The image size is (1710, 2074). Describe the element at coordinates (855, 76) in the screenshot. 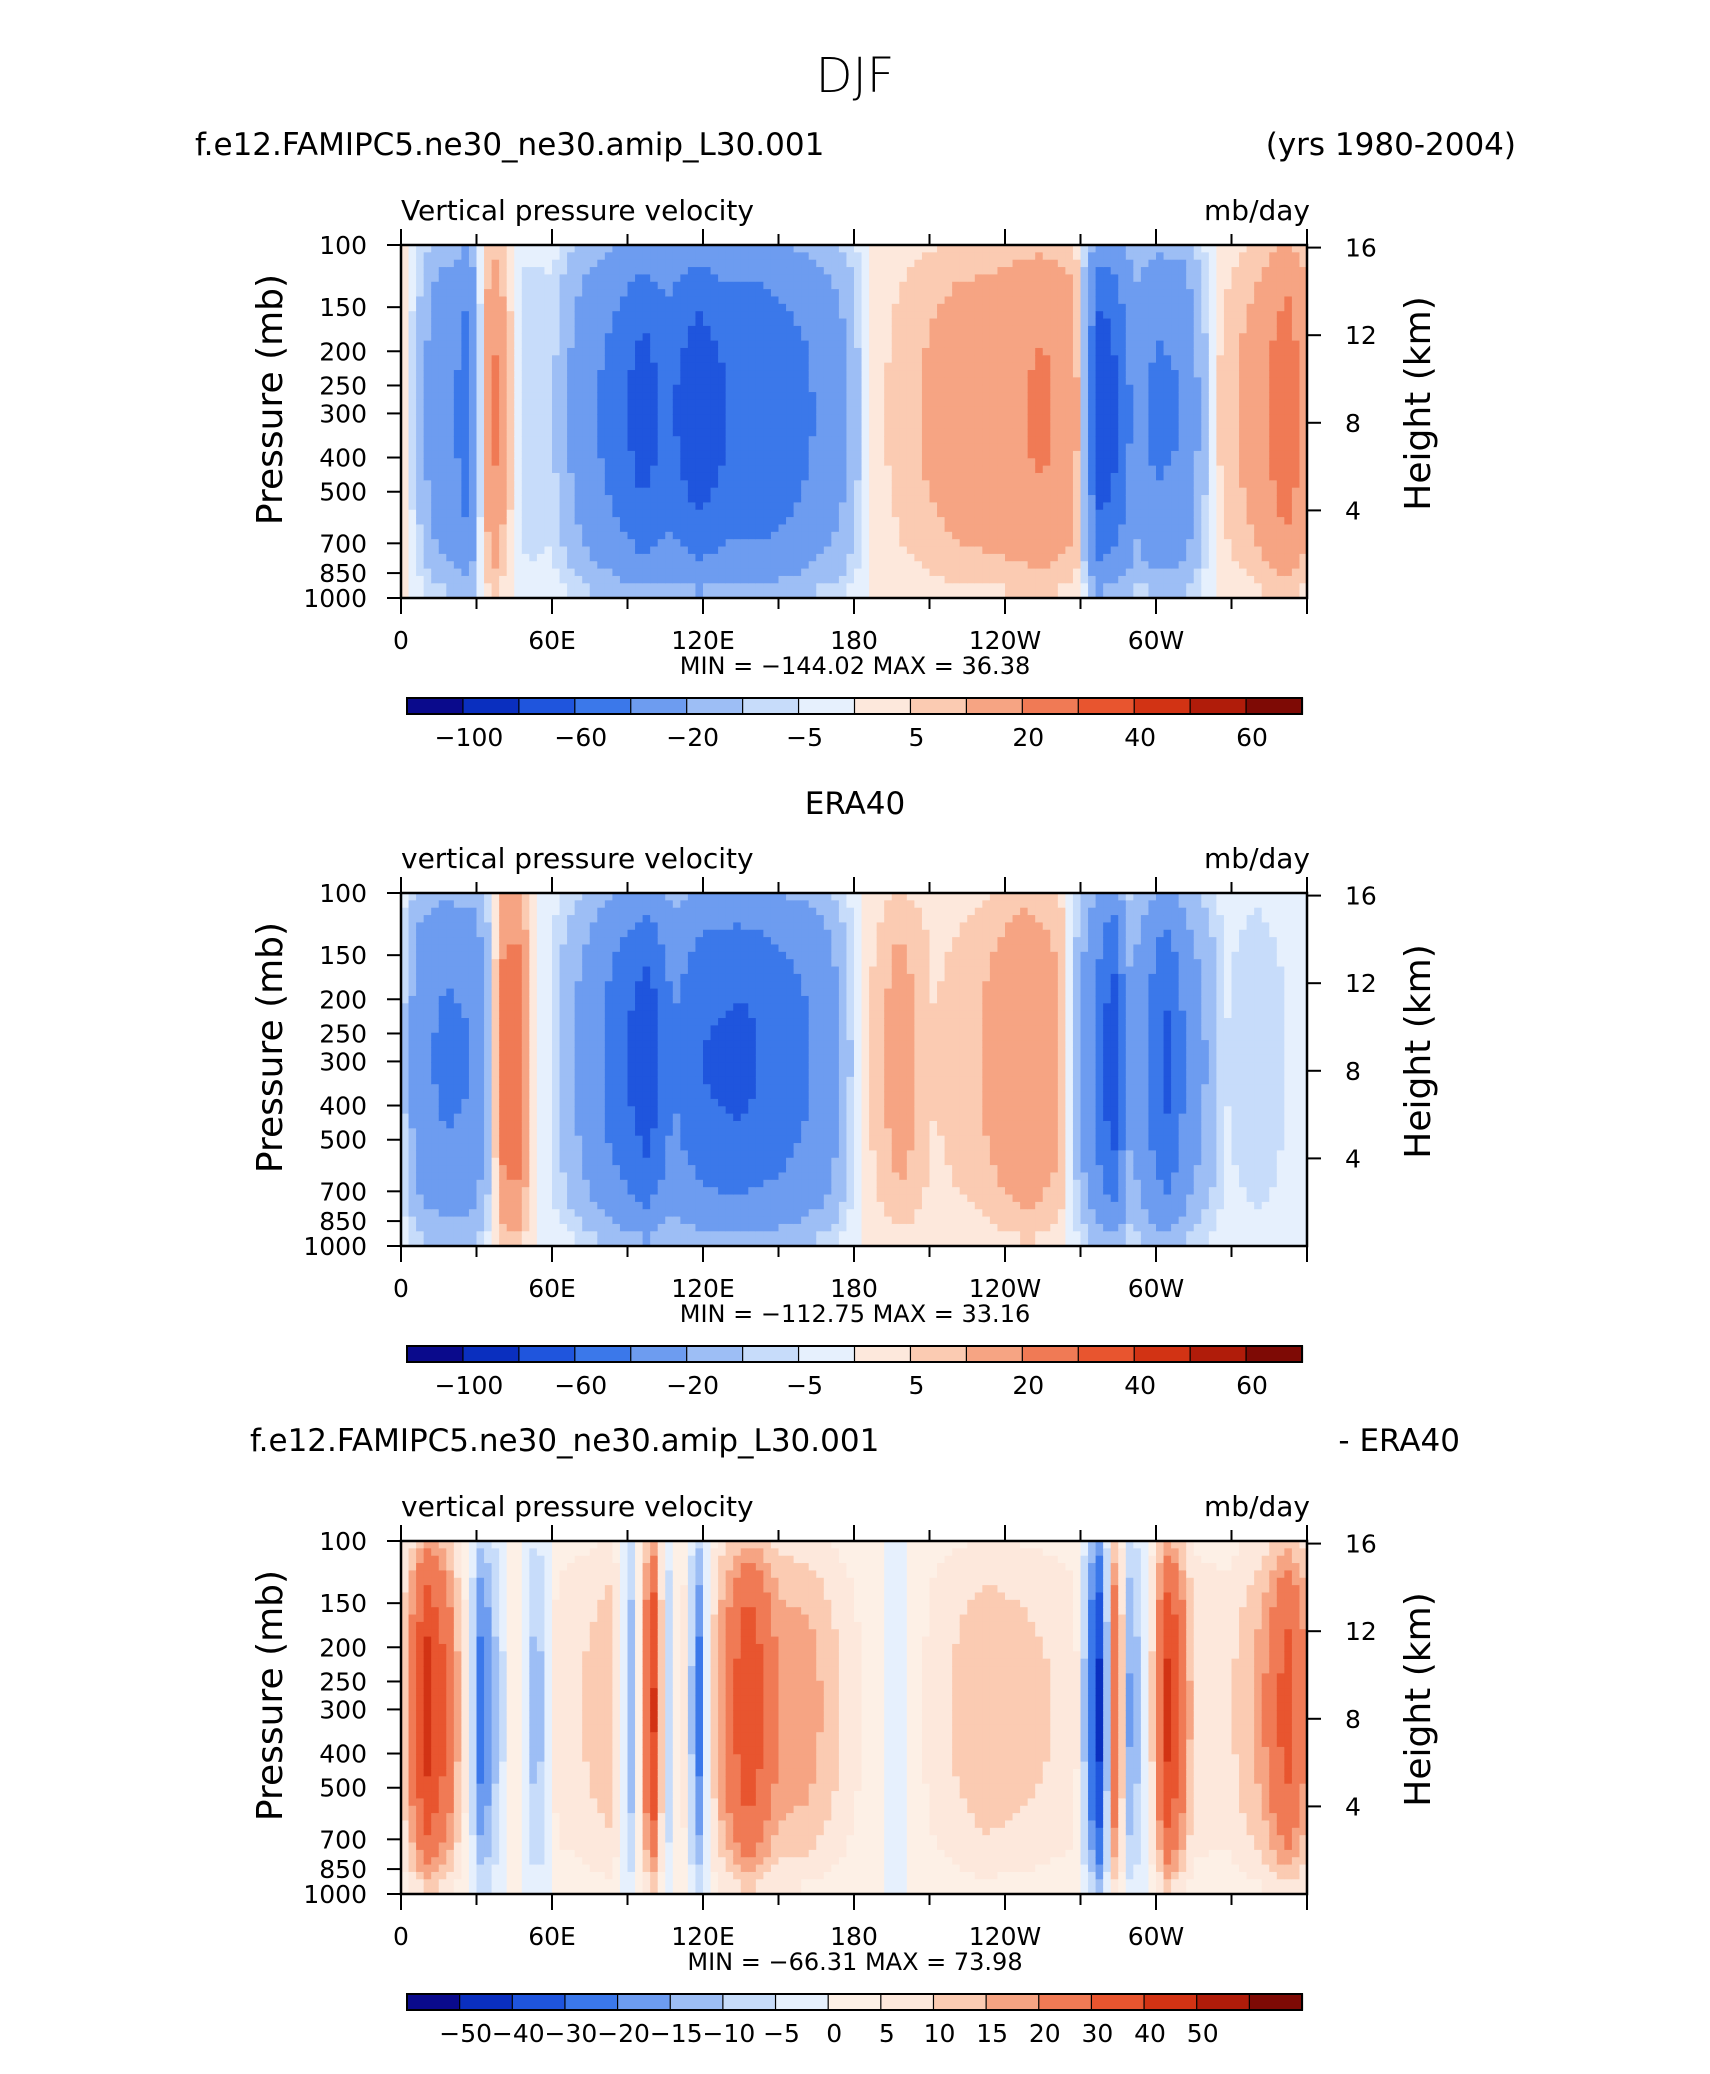

I see `page-title: DJF` at that location.